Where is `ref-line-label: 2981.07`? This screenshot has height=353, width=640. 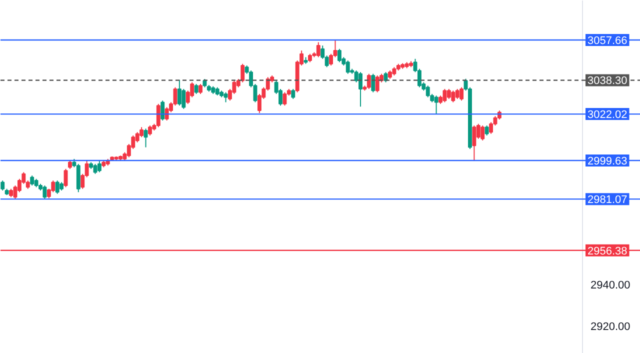 ref-line-label: 2981.07 is located at coordinates (608, 200).